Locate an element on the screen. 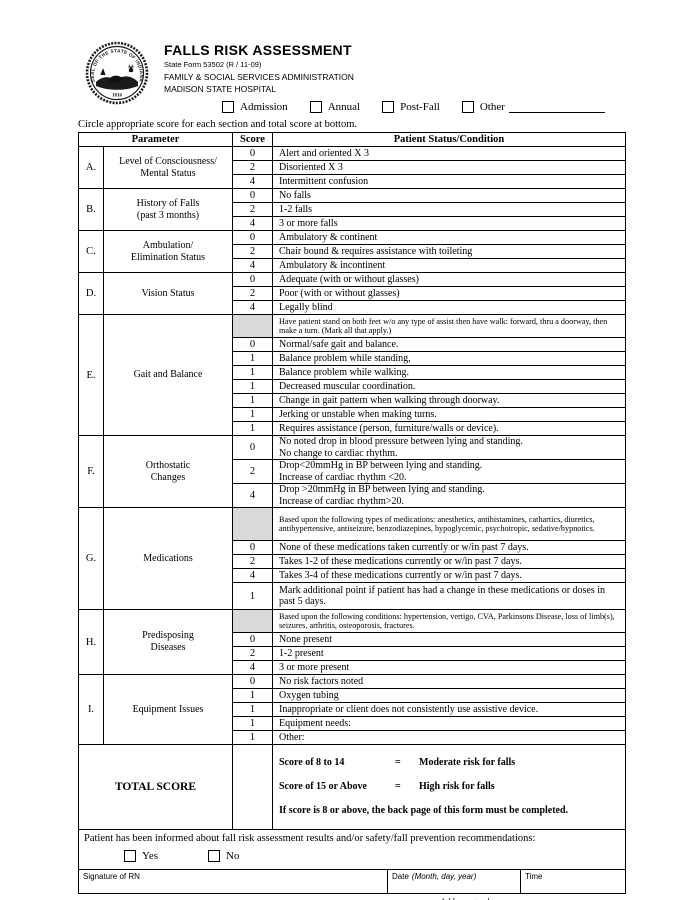 The width and height of the screenshot is (696, 900). status-text: Adequate (with or without glasses) is located at coordinates (449, 279).